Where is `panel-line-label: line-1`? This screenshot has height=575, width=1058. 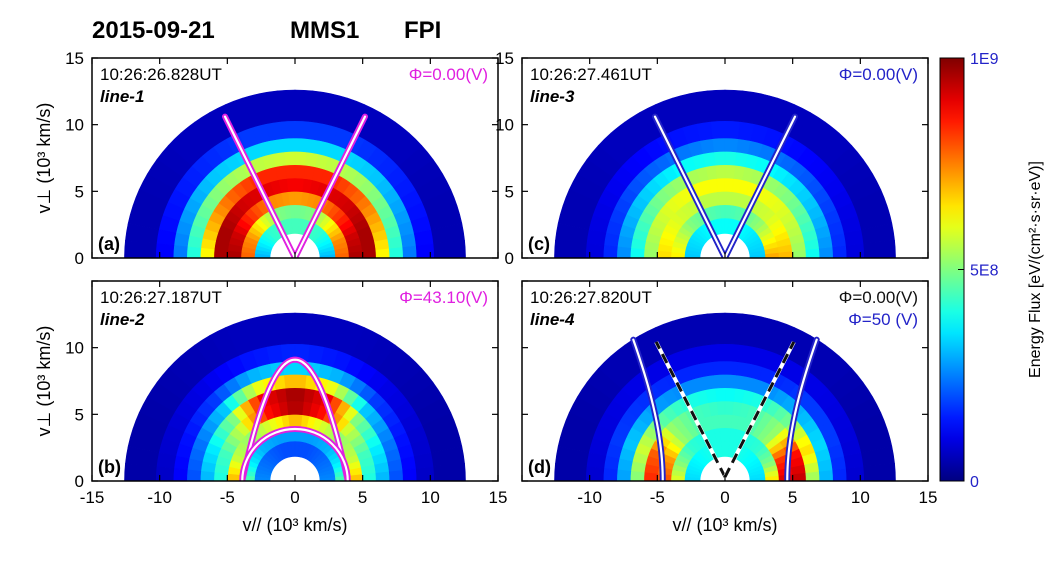
panel-line-label: line-1 is located at coordinates (122, 96).